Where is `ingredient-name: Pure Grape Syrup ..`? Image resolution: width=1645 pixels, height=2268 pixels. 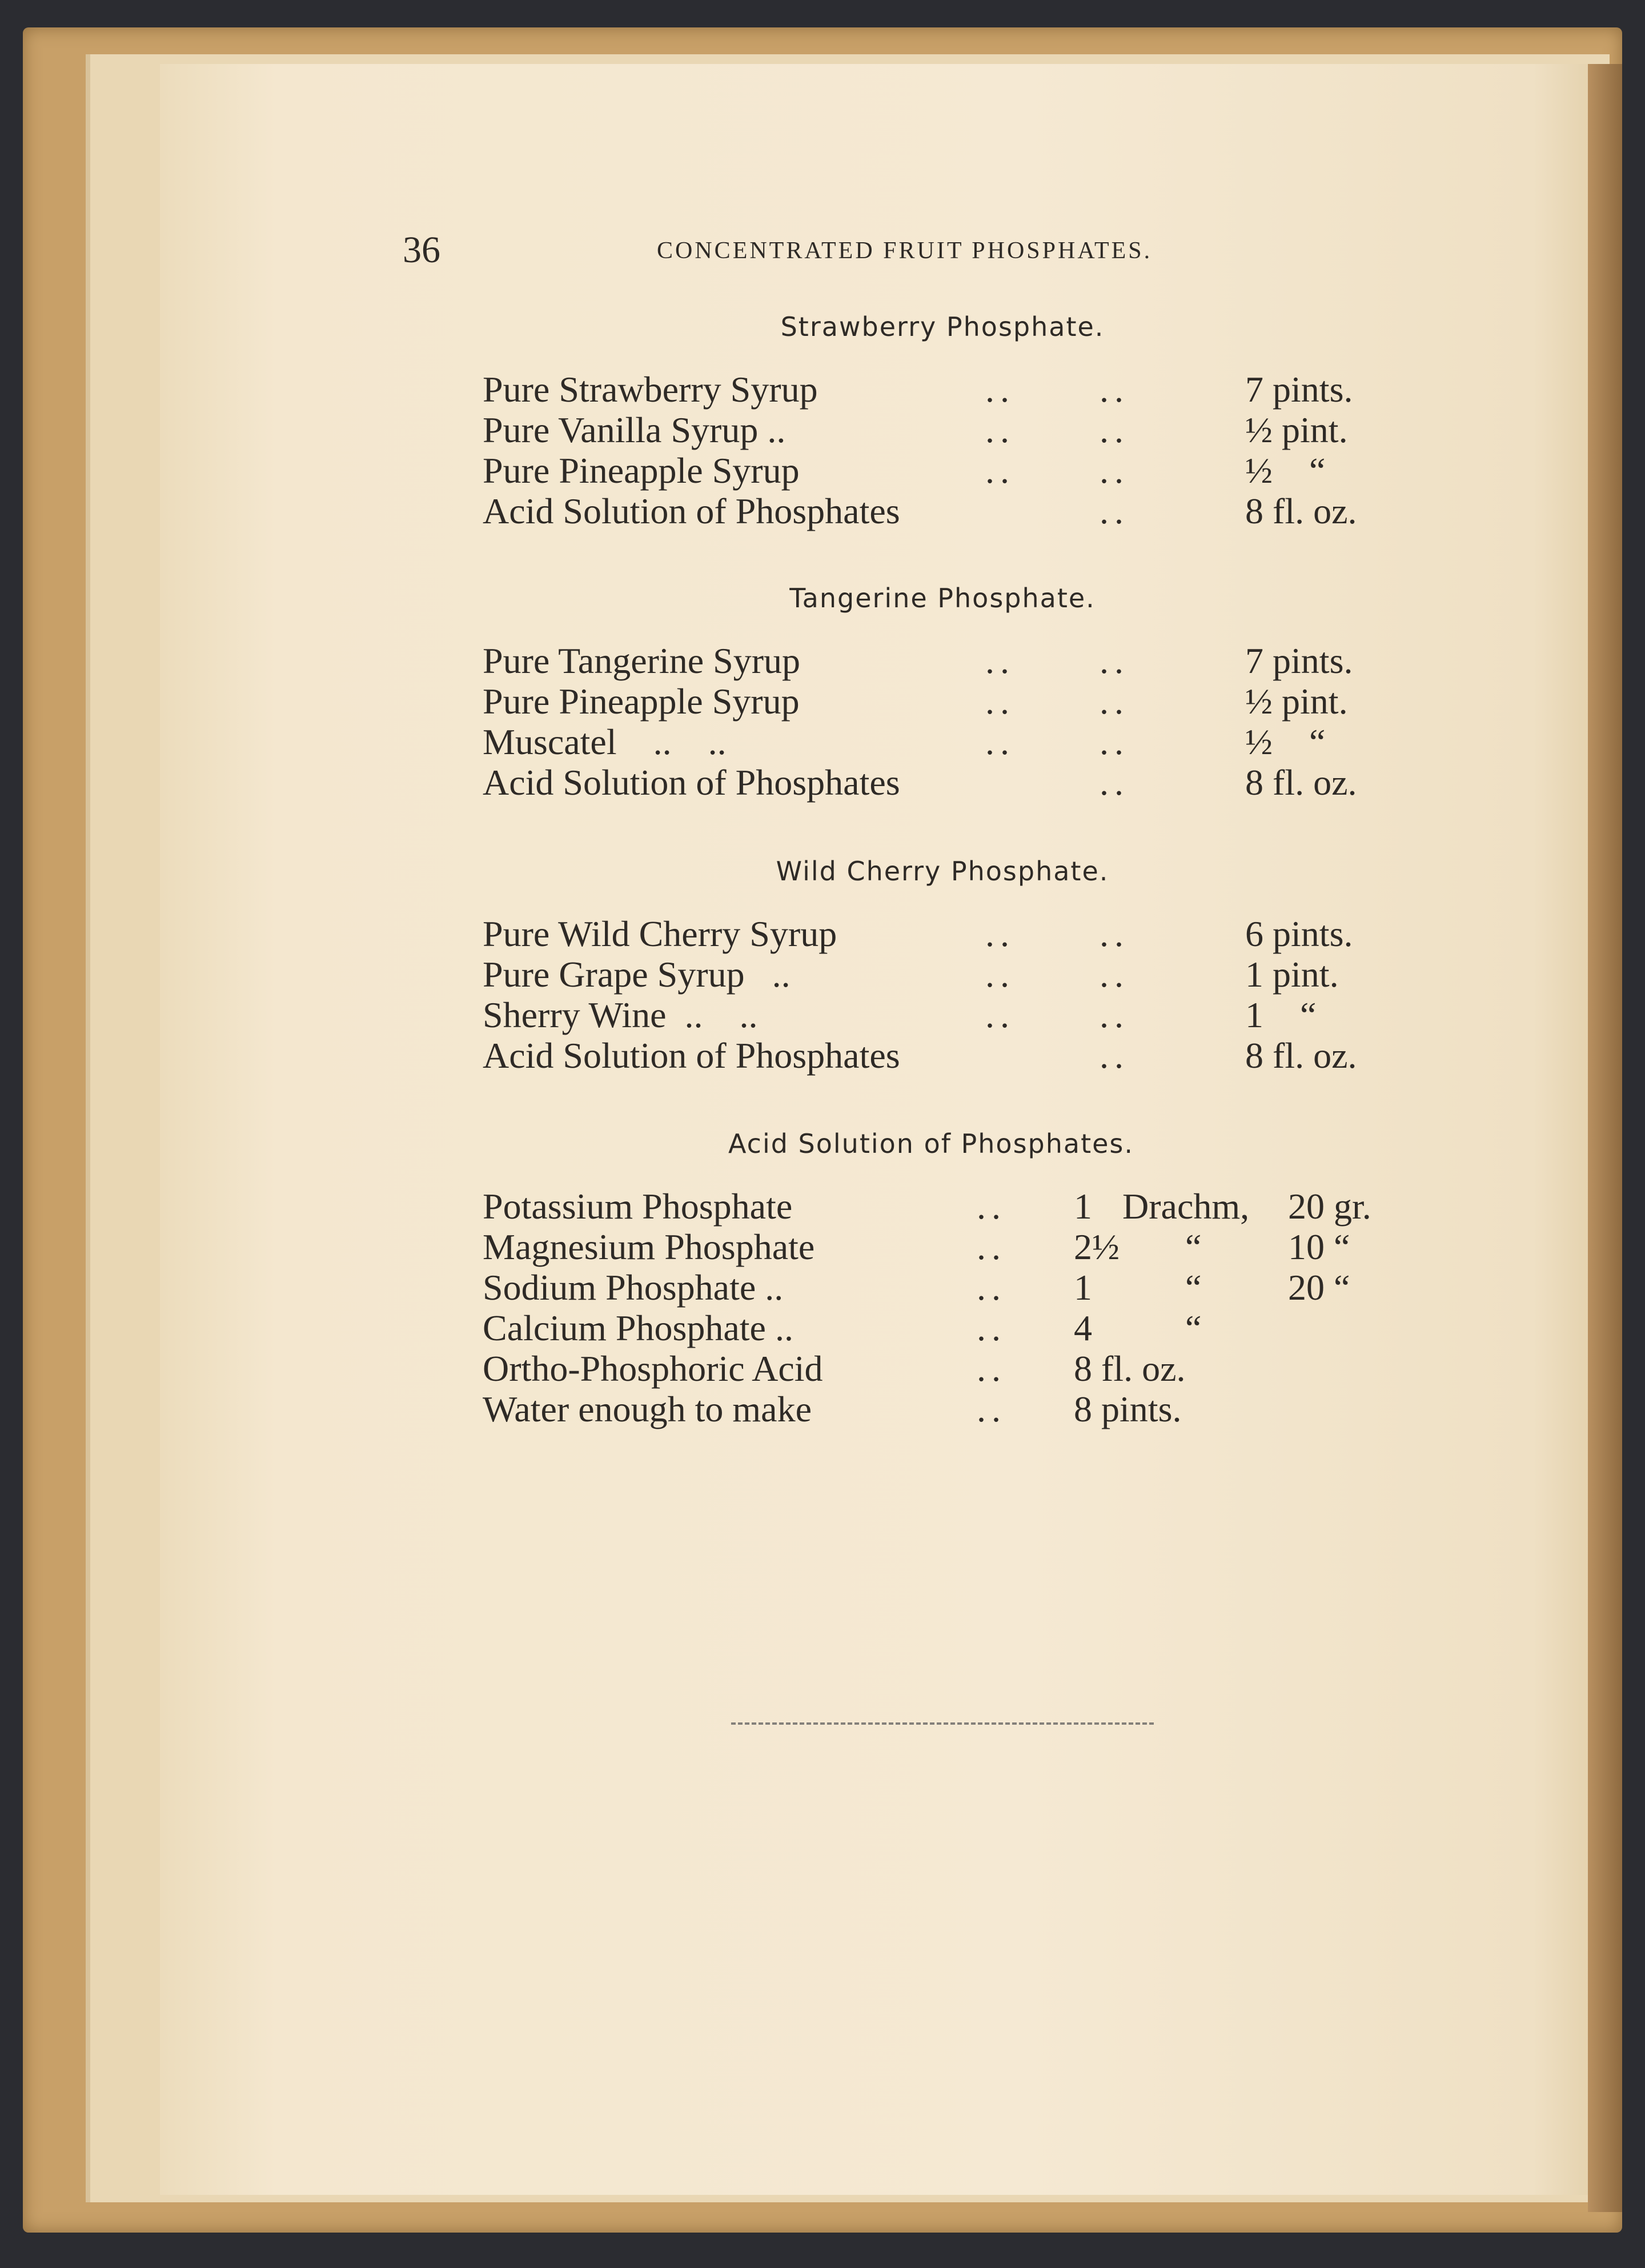
ingredient-name: Pure Grape Syrup .. is located at coordinates (637, 974).